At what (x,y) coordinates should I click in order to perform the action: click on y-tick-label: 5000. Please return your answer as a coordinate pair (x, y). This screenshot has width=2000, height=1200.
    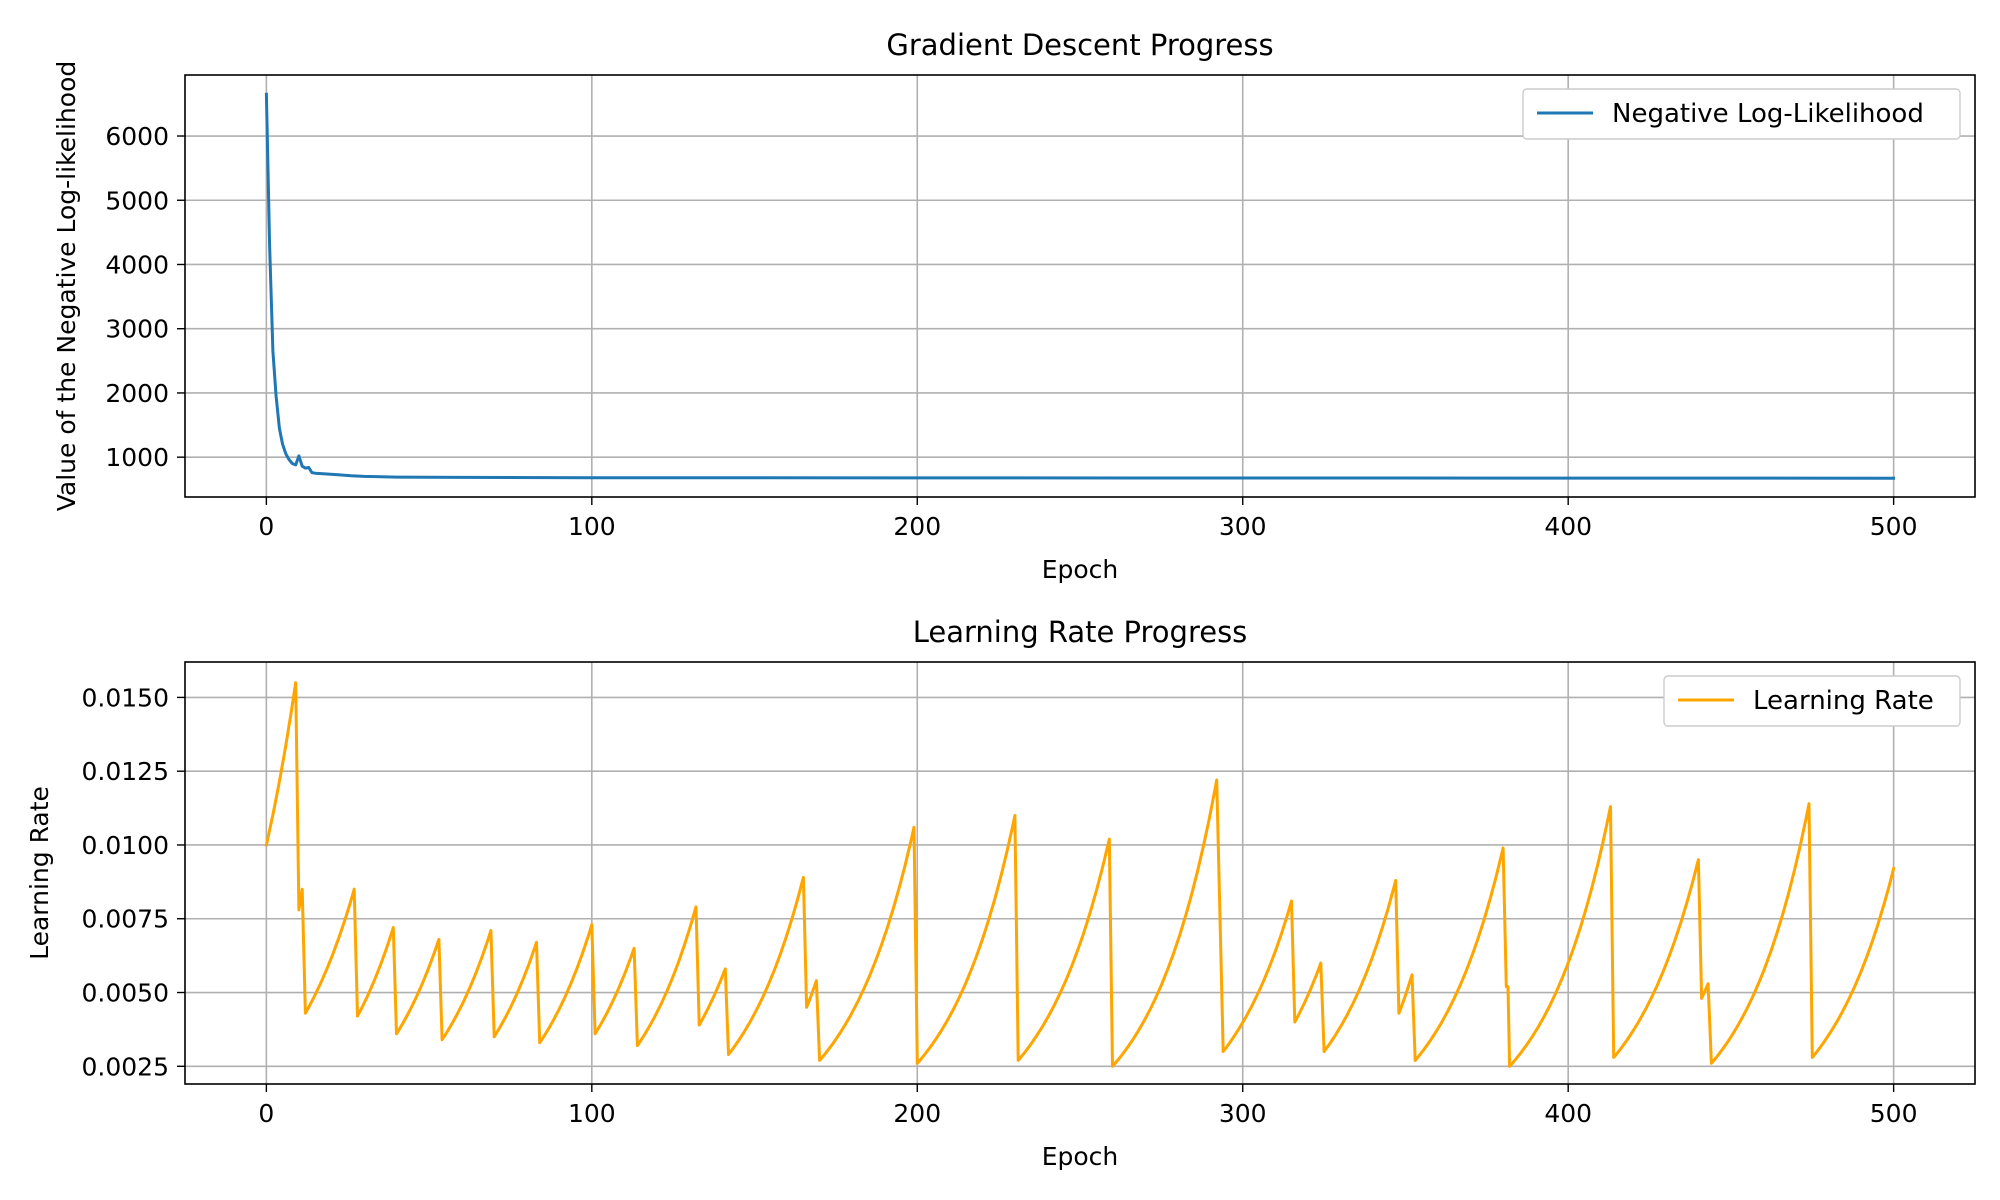
    Looking at the image, I should click on (137, 200).